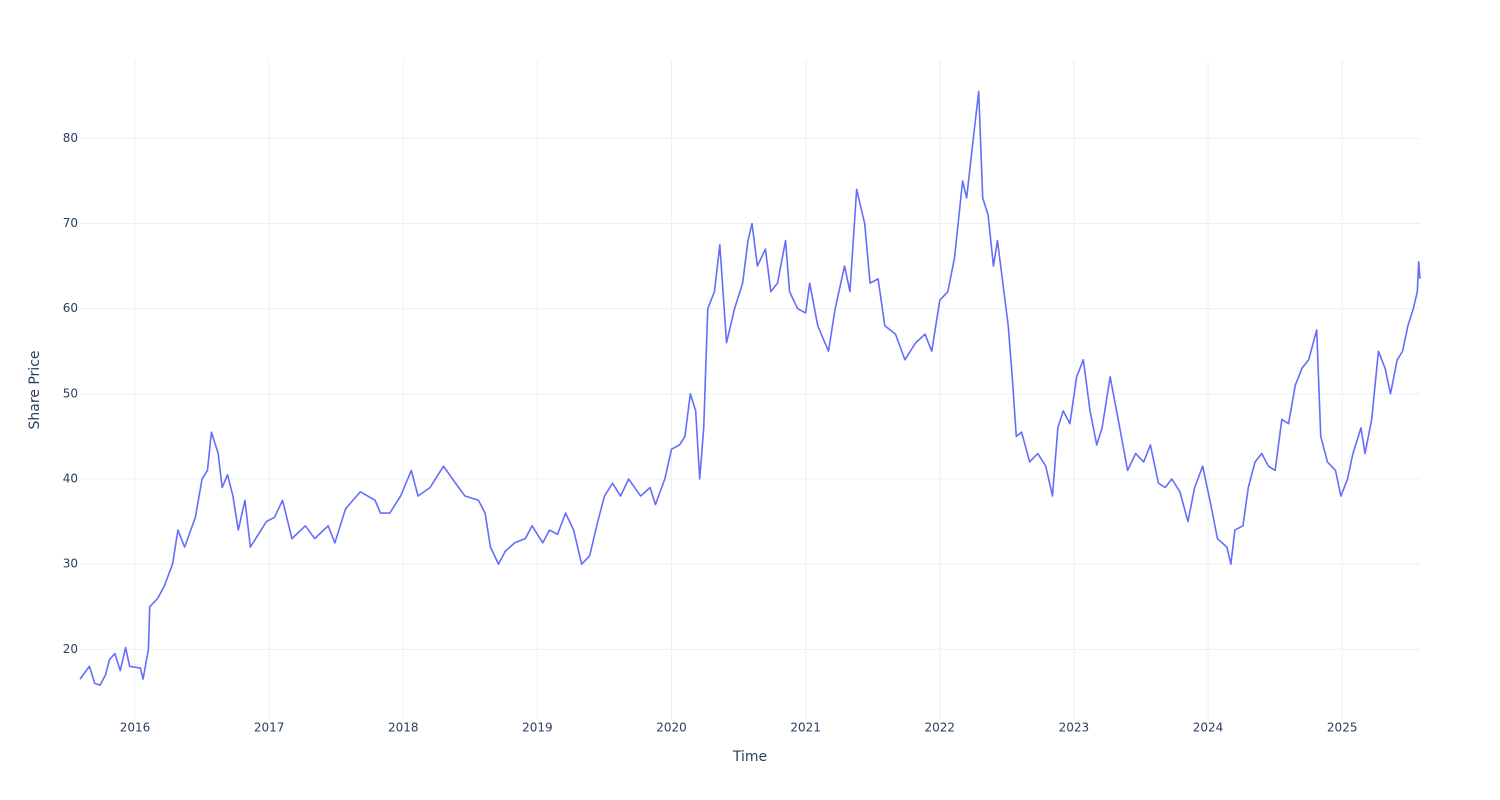  Describe the element at coordinates (403, 728) in the screenshot. I see `x-tick-label: 2018` at that location.